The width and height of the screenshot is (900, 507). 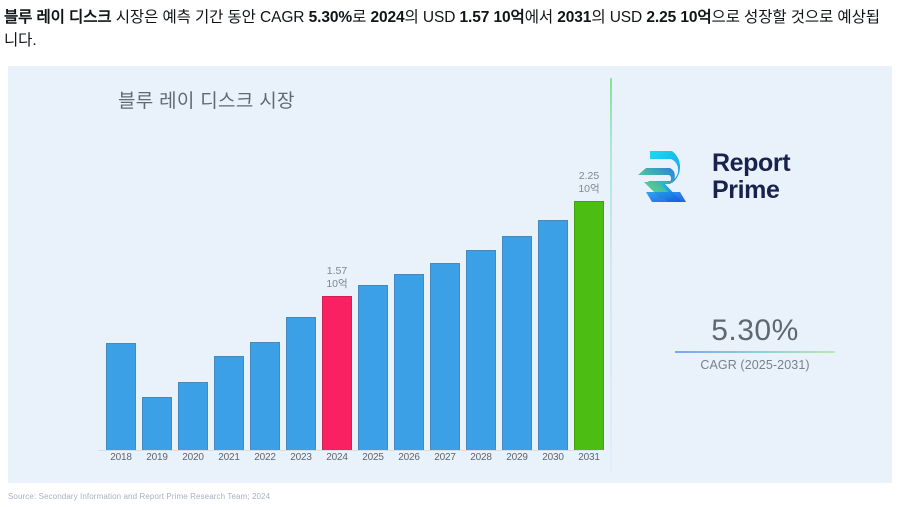 I want to click on panel-divider, so click(x=611, y=275).